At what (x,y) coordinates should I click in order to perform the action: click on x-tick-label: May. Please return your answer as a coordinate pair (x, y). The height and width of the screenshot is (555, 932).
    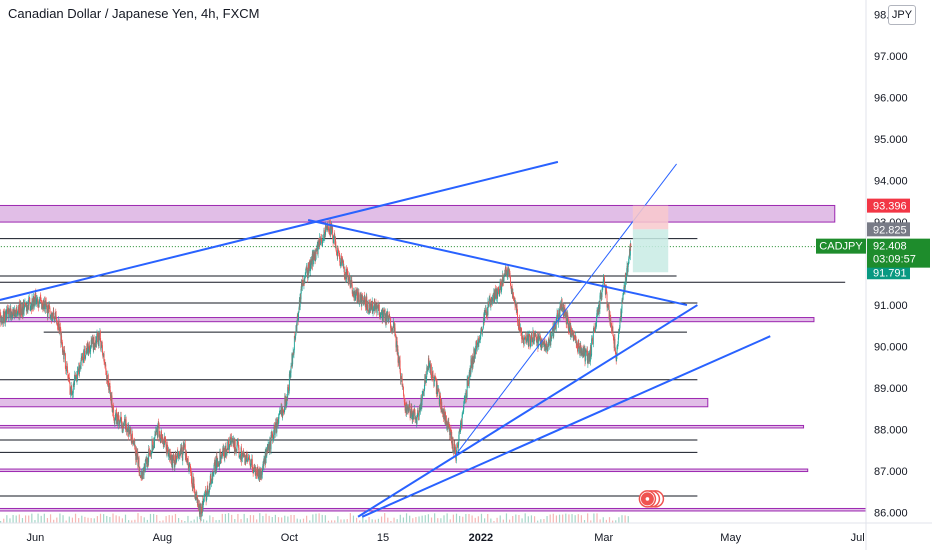
    Looking at the image, I should click on (730, 538).